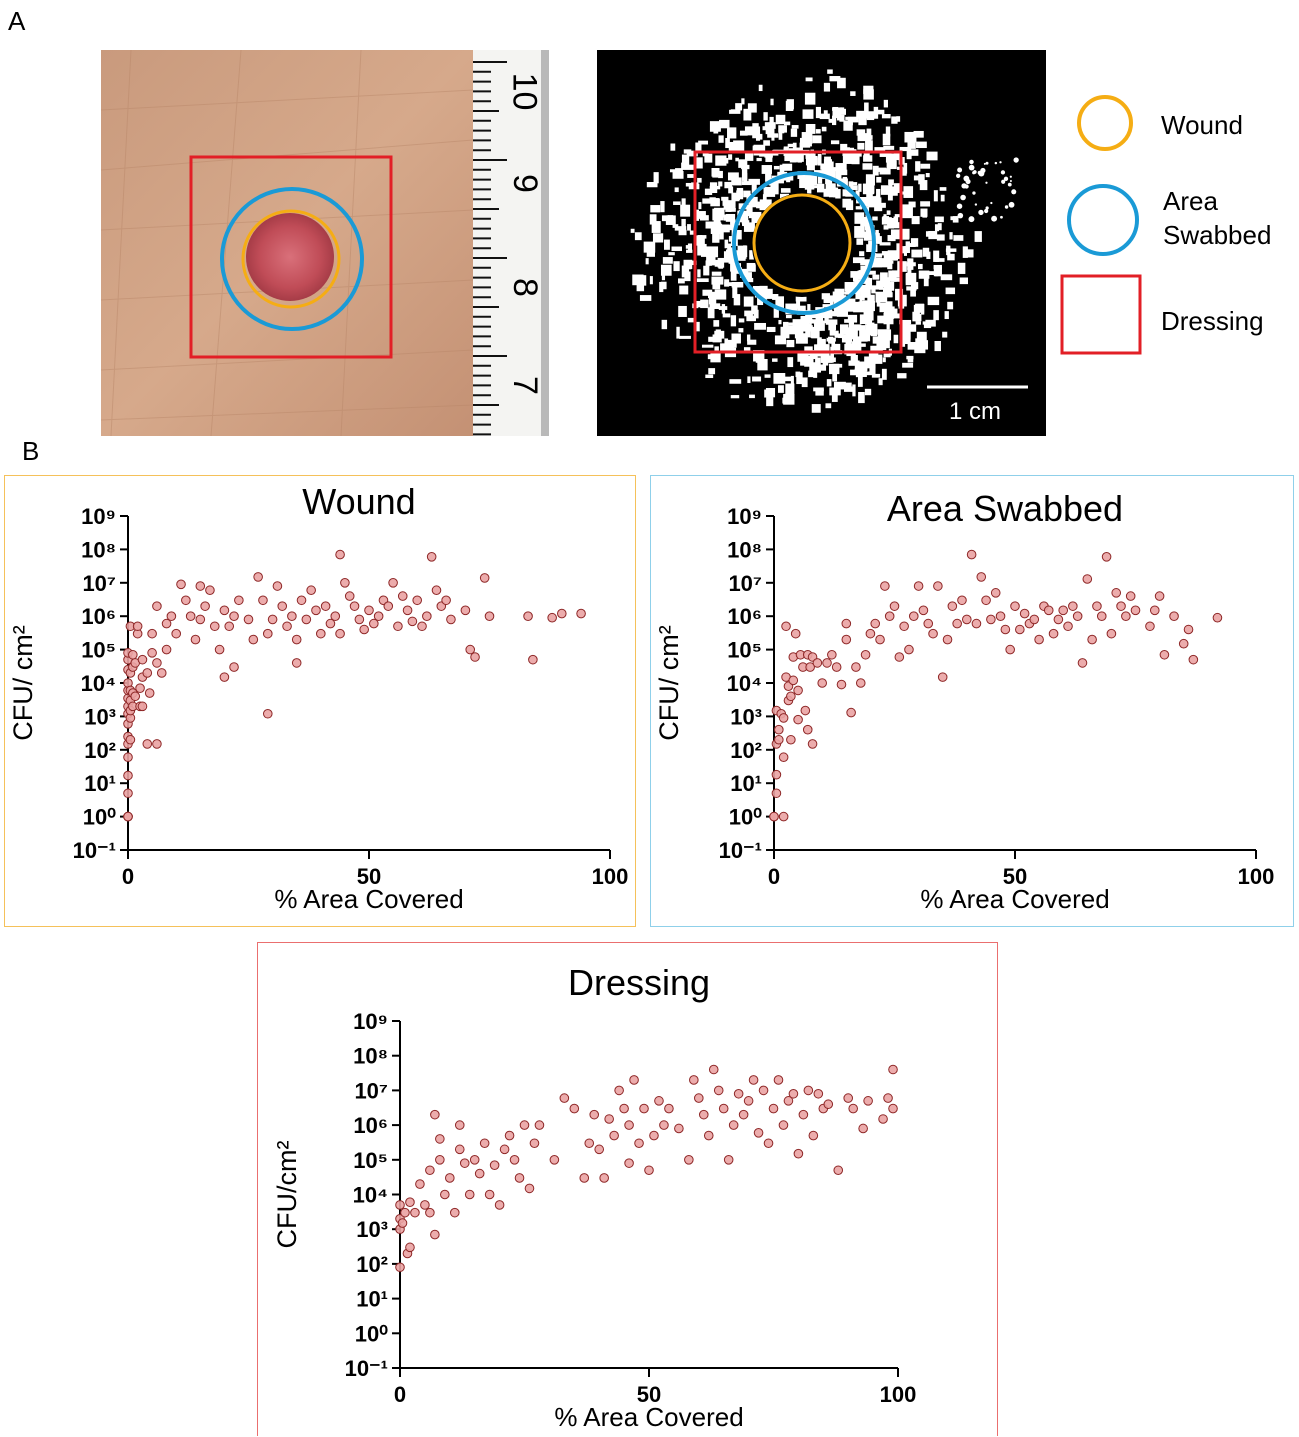 The height and width of the screenshot is (1437, 1299). I want to click on x-tick-label: 50, so click(369, 876).